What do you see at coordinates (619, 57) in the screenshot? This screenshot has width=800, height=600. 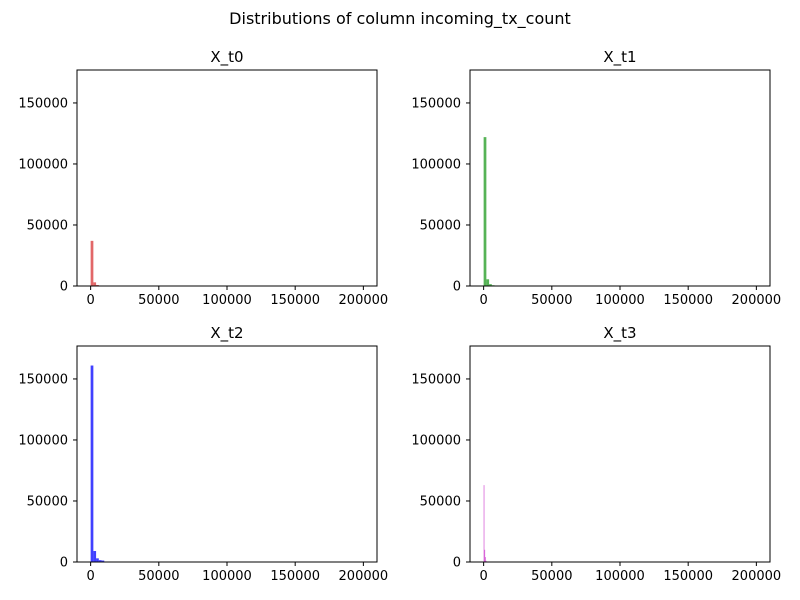 I see `subplot-title: X_t1` at bounding box center [619, 57].